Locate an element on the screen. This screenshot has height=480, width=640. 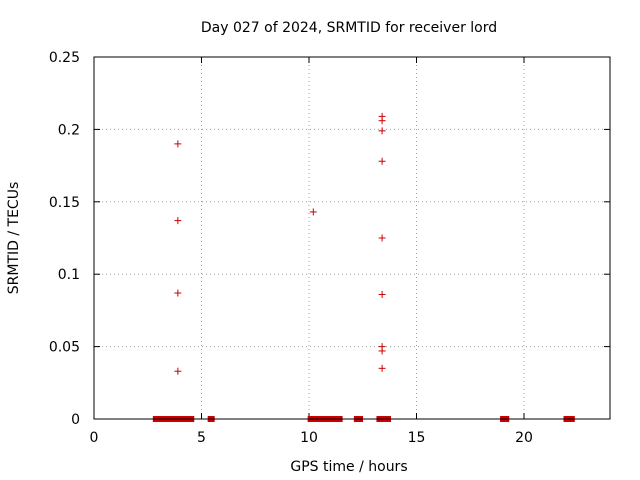
x-tick-label: 20 is located at coordinates (524, 438).